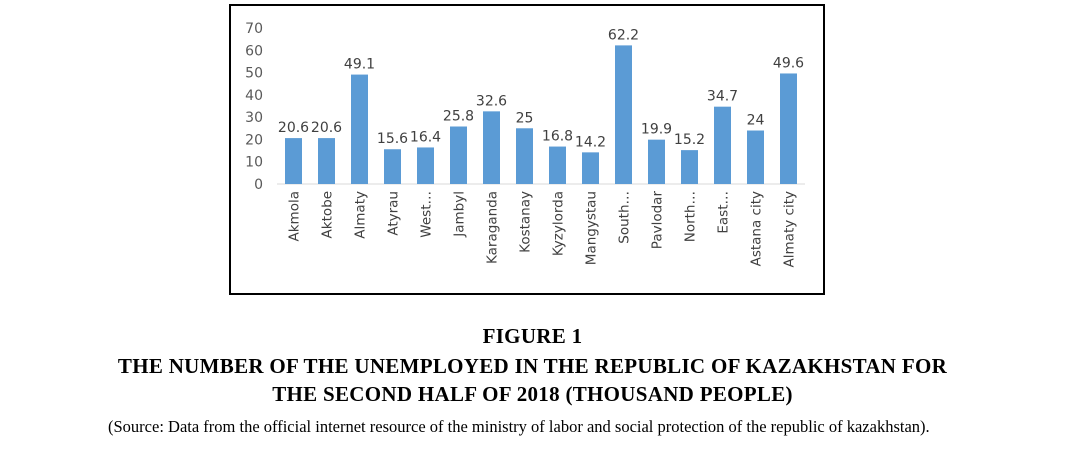  Describe the element at coordinates (254, 118) in the screenshot. I see `y-tick-label: 30` at that location.